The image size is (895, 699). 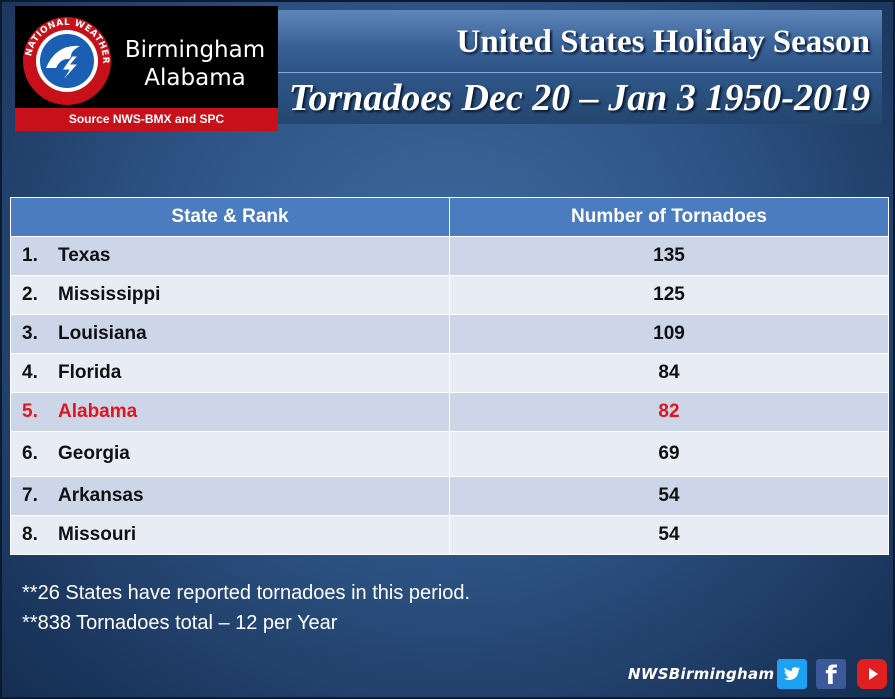 What do you see at coordinates (230, 496) in the screenshot?
I see `state-cell: 7. Arkansas` at bounding box center [230, 496].